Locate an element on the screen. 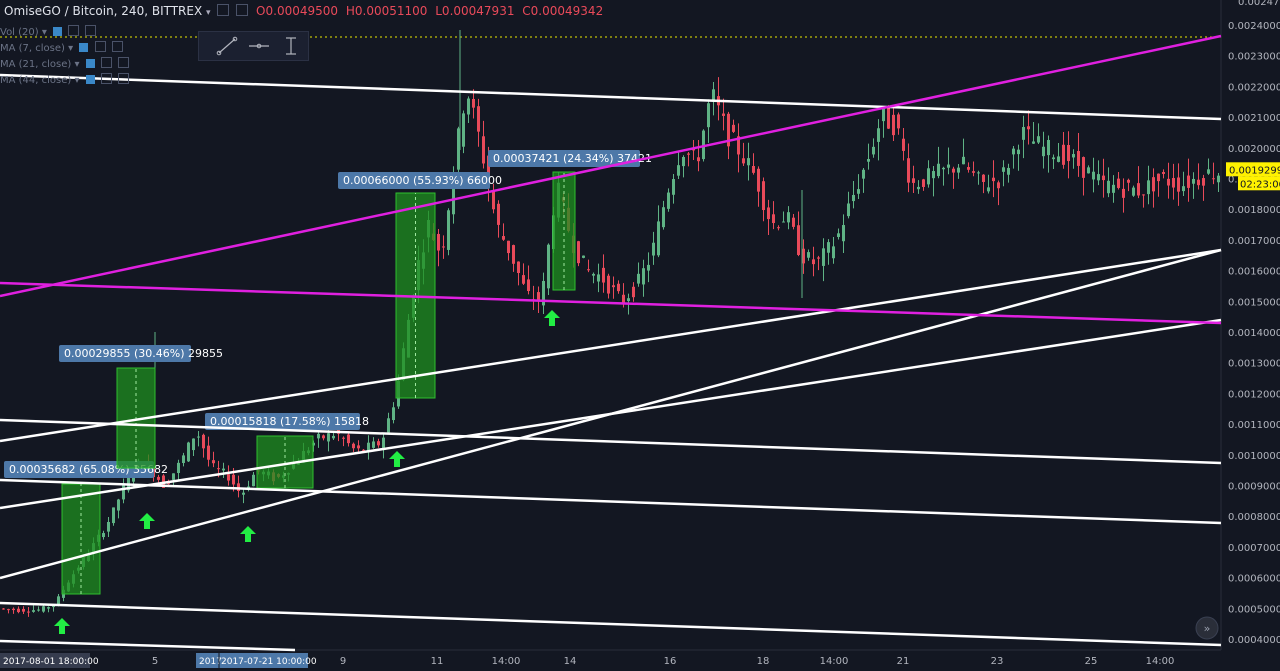  price-tick-label-top: 0.00247317 is located at coordinates (1259, 4).